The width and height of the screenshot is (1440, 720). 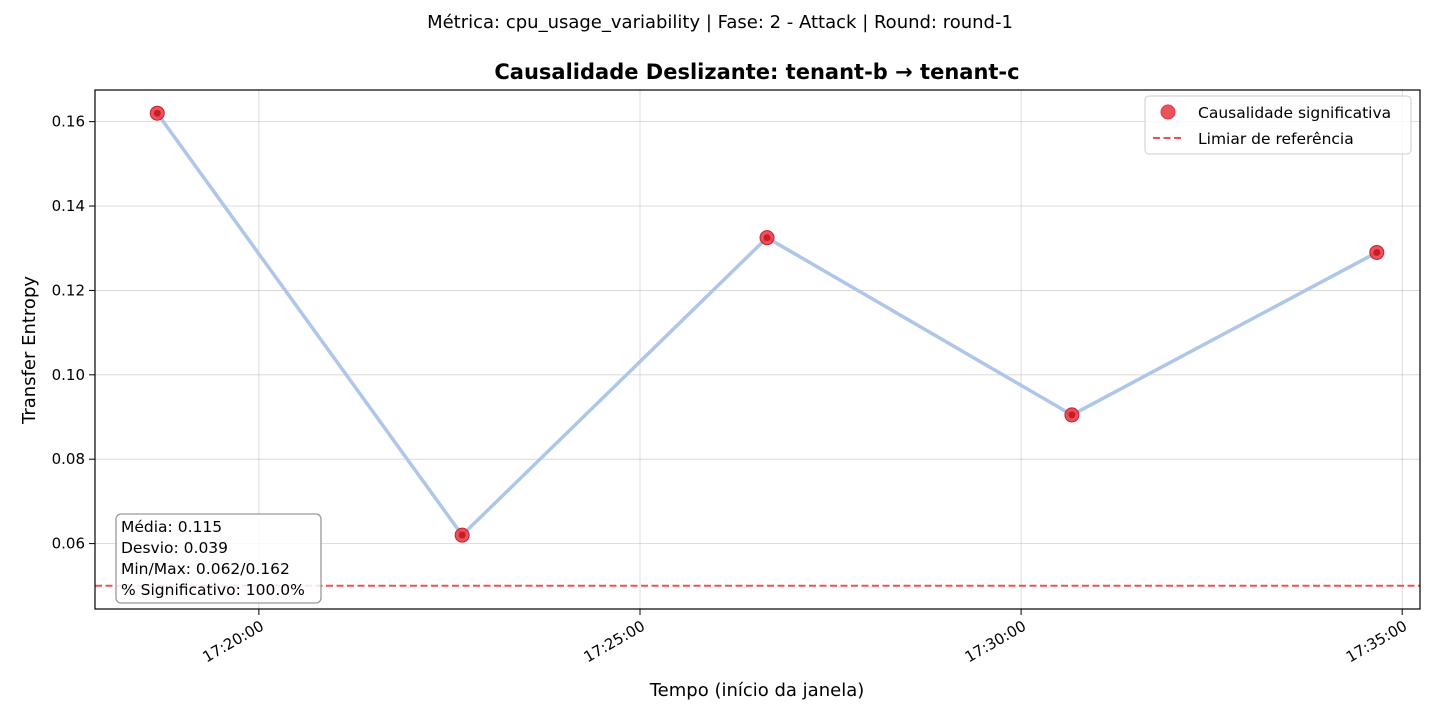 I want to click on stats-box-frame, so click(x=218, y=558).